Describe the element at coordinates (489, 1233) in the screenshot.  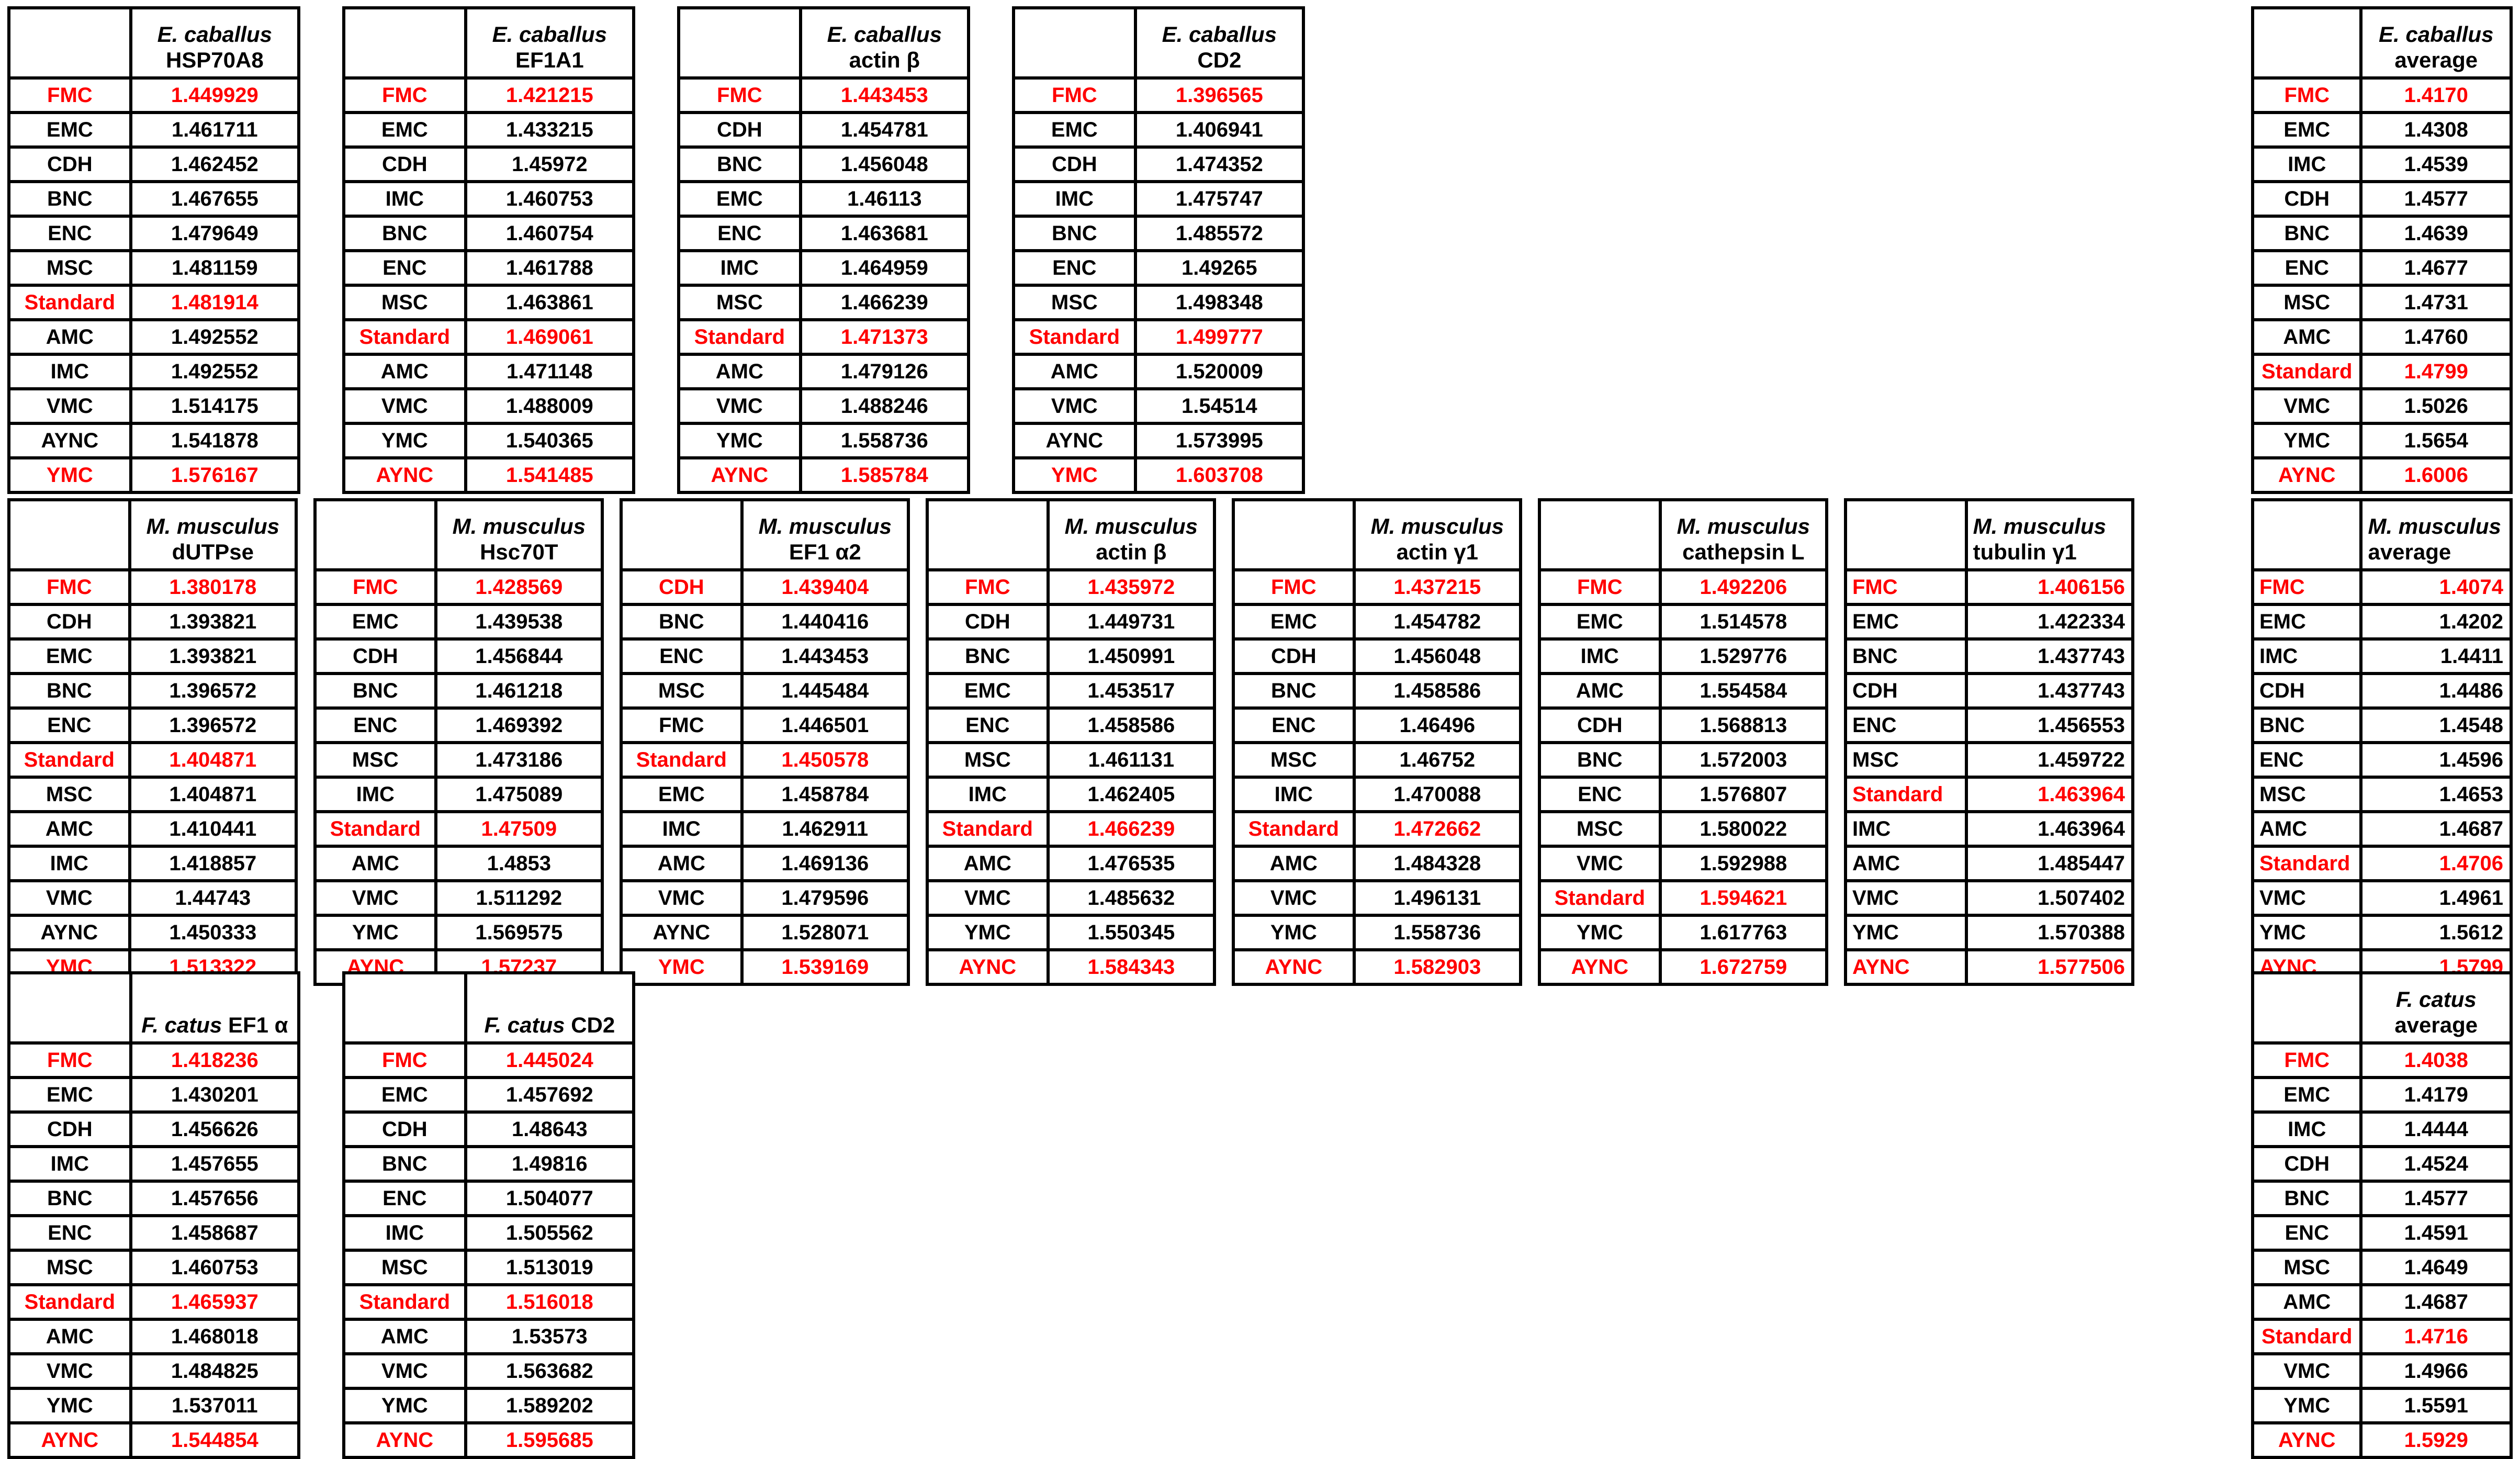
I see `table-row: IMC 1.505562` at that location.